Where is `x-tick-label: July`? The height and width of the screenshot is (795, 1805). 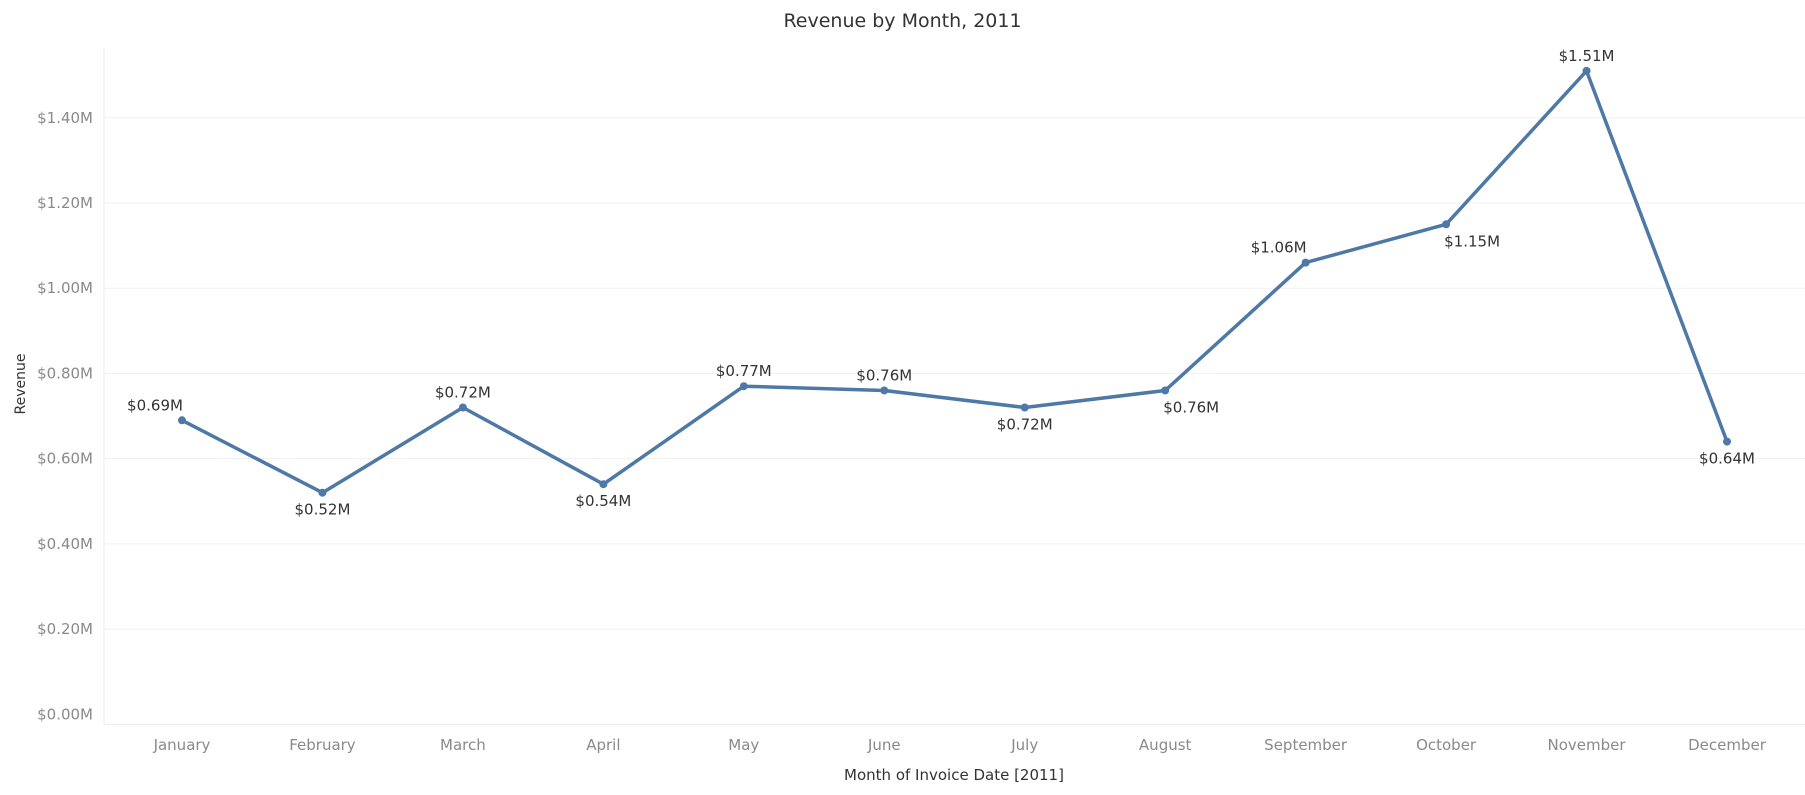
x-tick-label: July is located at coordinates (1024, 745).